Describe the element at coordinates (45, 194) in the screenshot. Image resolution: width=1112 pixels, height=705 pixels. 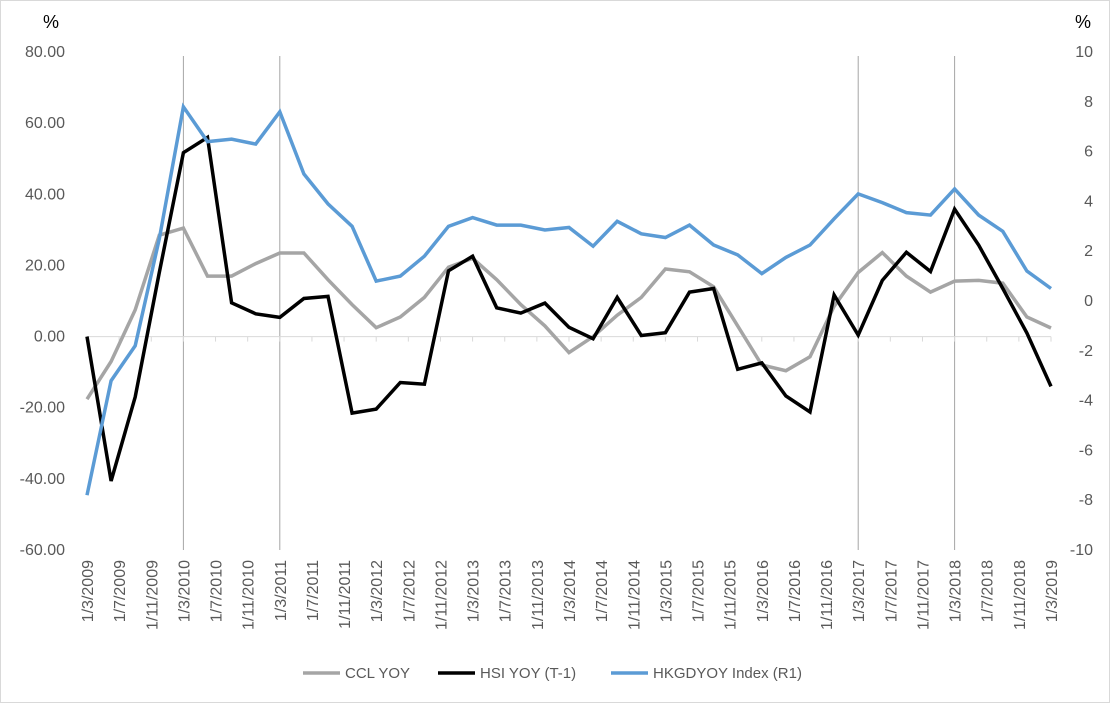
I see `y-left-tick-label: 40.00` at that location.